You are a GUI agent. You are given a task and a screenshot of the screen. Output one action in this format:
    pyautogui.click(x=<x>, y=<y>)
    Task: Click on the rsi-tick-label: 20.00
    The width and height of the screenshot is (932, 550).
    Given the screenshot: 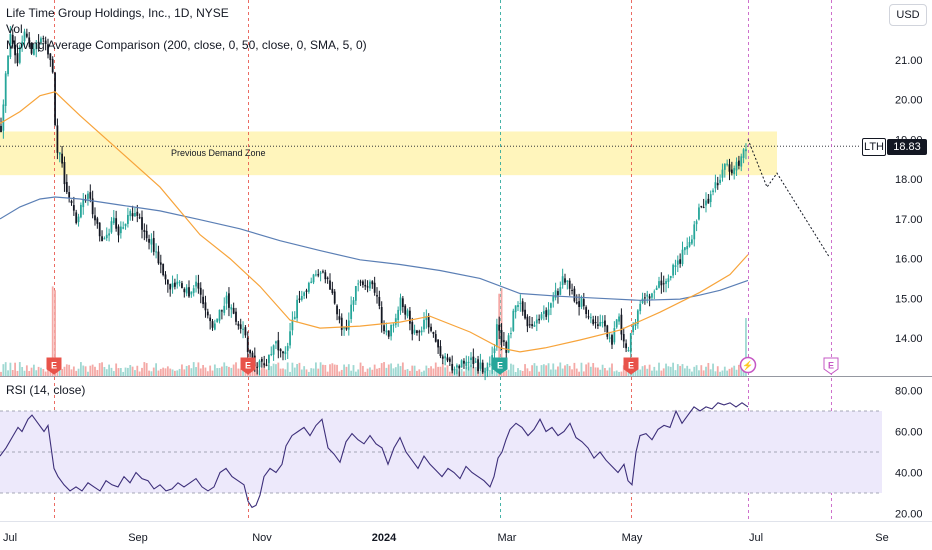 What is the action you would take?
    pyautogui.click(x=909, y=515)
    